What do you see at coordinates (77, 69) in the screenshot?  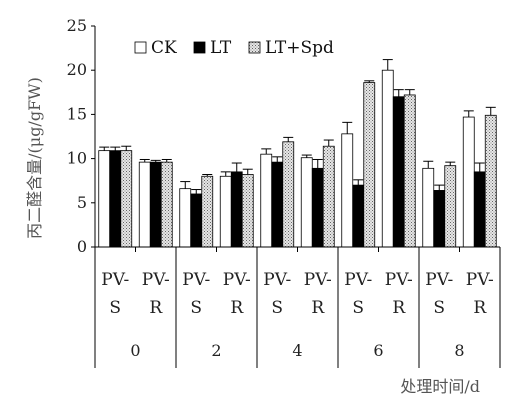 I see `y-tick-label: 20` at bounding box center [77, 69].